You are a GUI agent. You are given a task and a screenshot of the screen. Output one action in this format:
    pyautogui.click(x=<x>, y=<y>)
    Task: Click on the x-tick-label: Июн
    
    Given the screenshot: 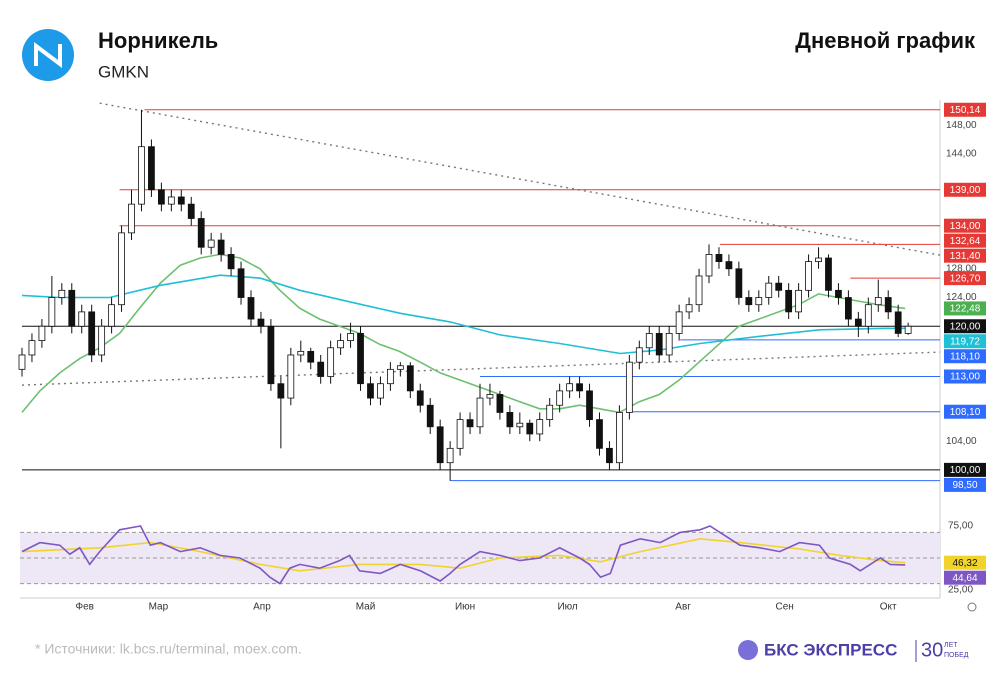 What is the action you would take?
    pyautogui.click(x=465, y=607)
    